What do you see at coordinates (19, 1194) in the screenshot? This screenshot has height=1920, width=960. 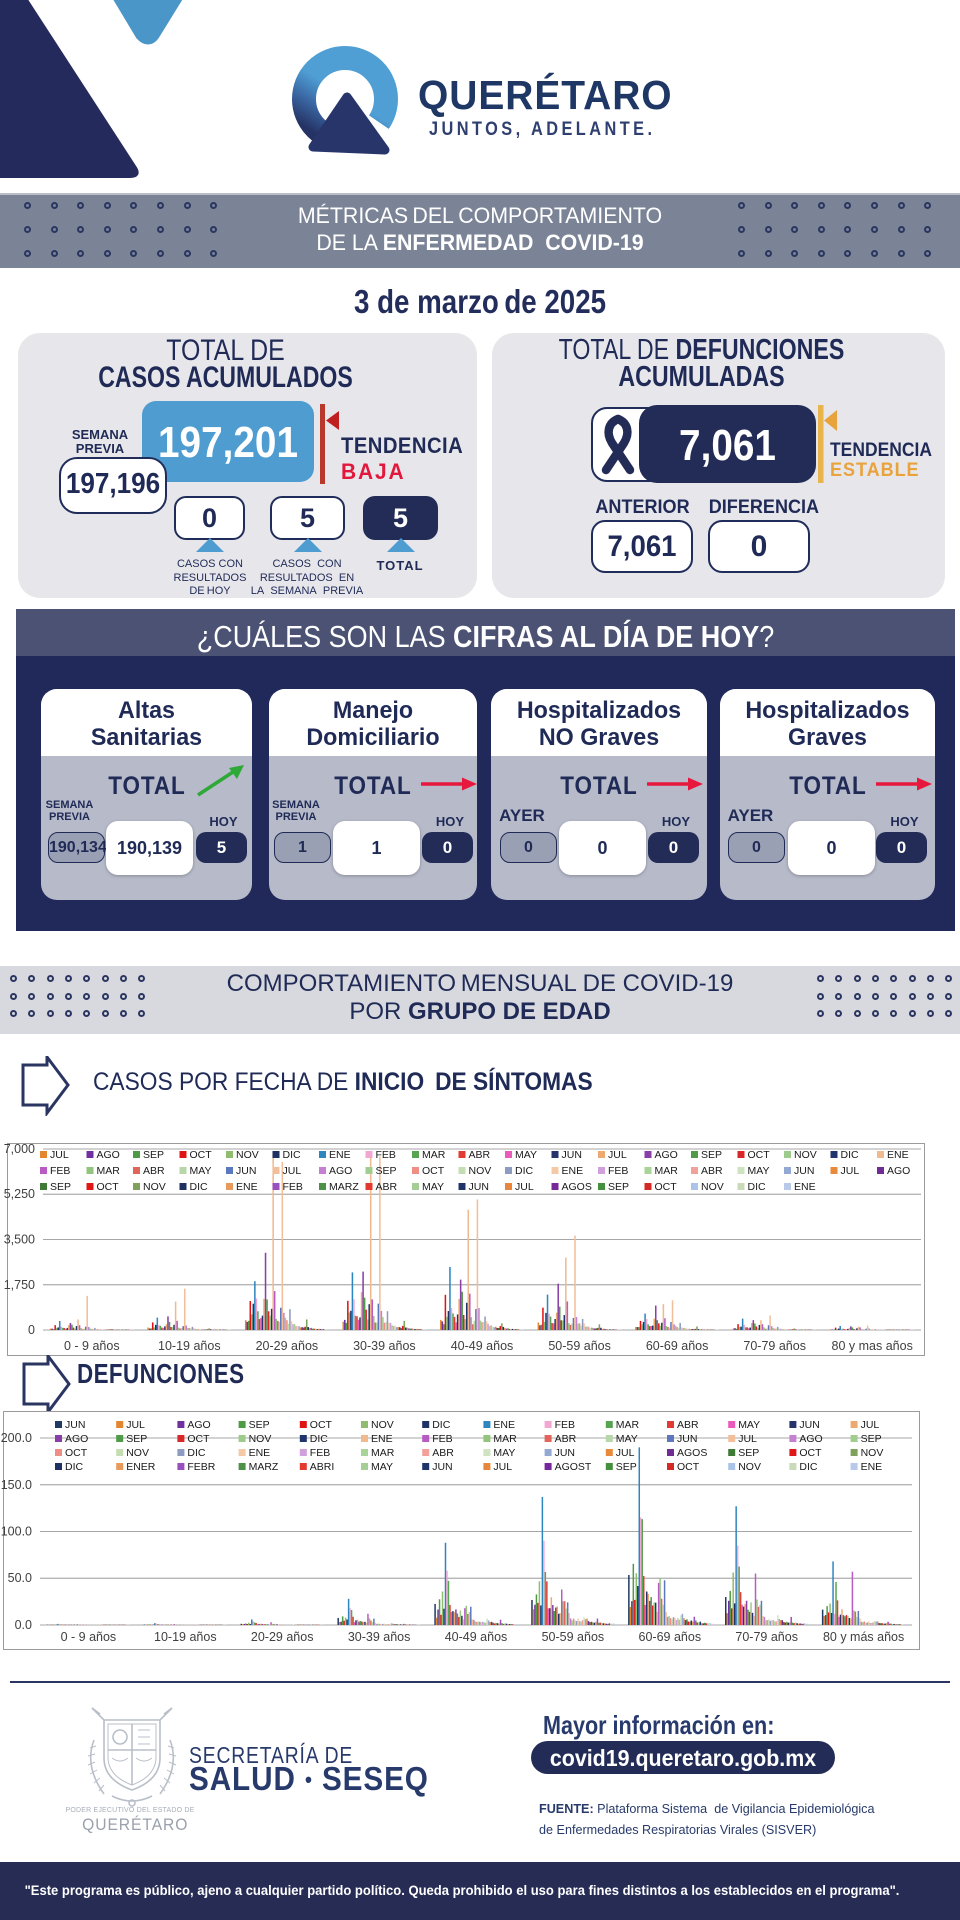 I see `svg-text: 5,250` at bounding box center [19, 1194].